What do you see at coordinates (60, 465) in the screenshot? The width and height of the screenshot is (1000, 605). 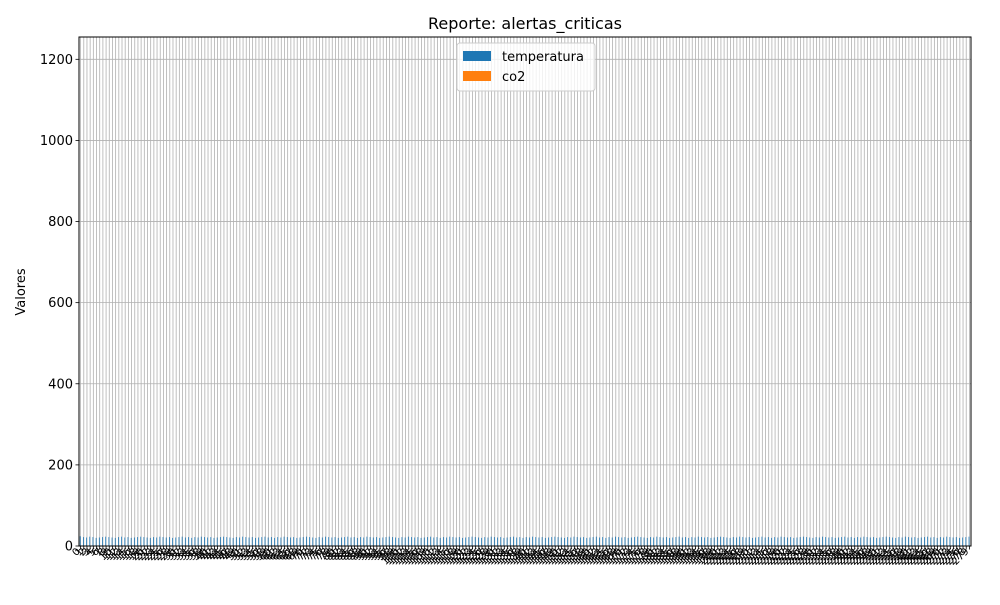 I see `y-tick-label: 200` at bounding box center [60, 465].